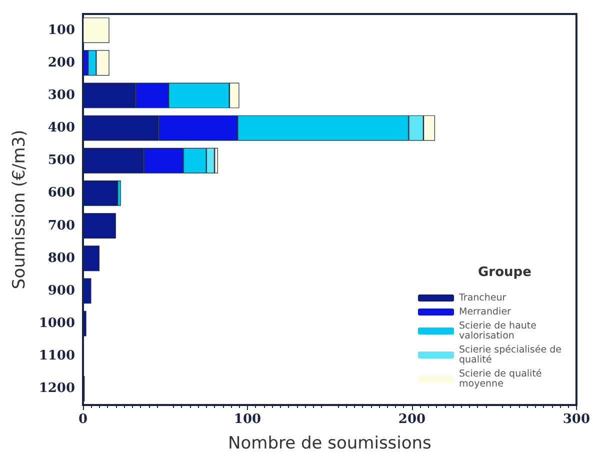 The height and width of the screenshot is (469, 593). Describe the element at coordinates (61, 226) in the screenshot. I see `y-tick-label: 700` at that location.